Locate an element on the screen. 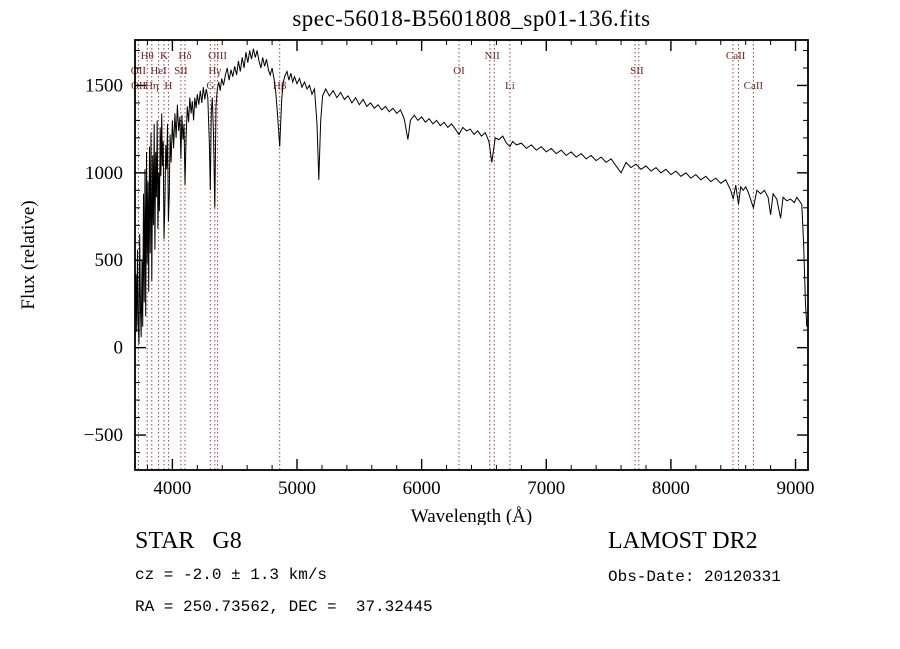  svg-text: OI is located at coordinates (459, 71).